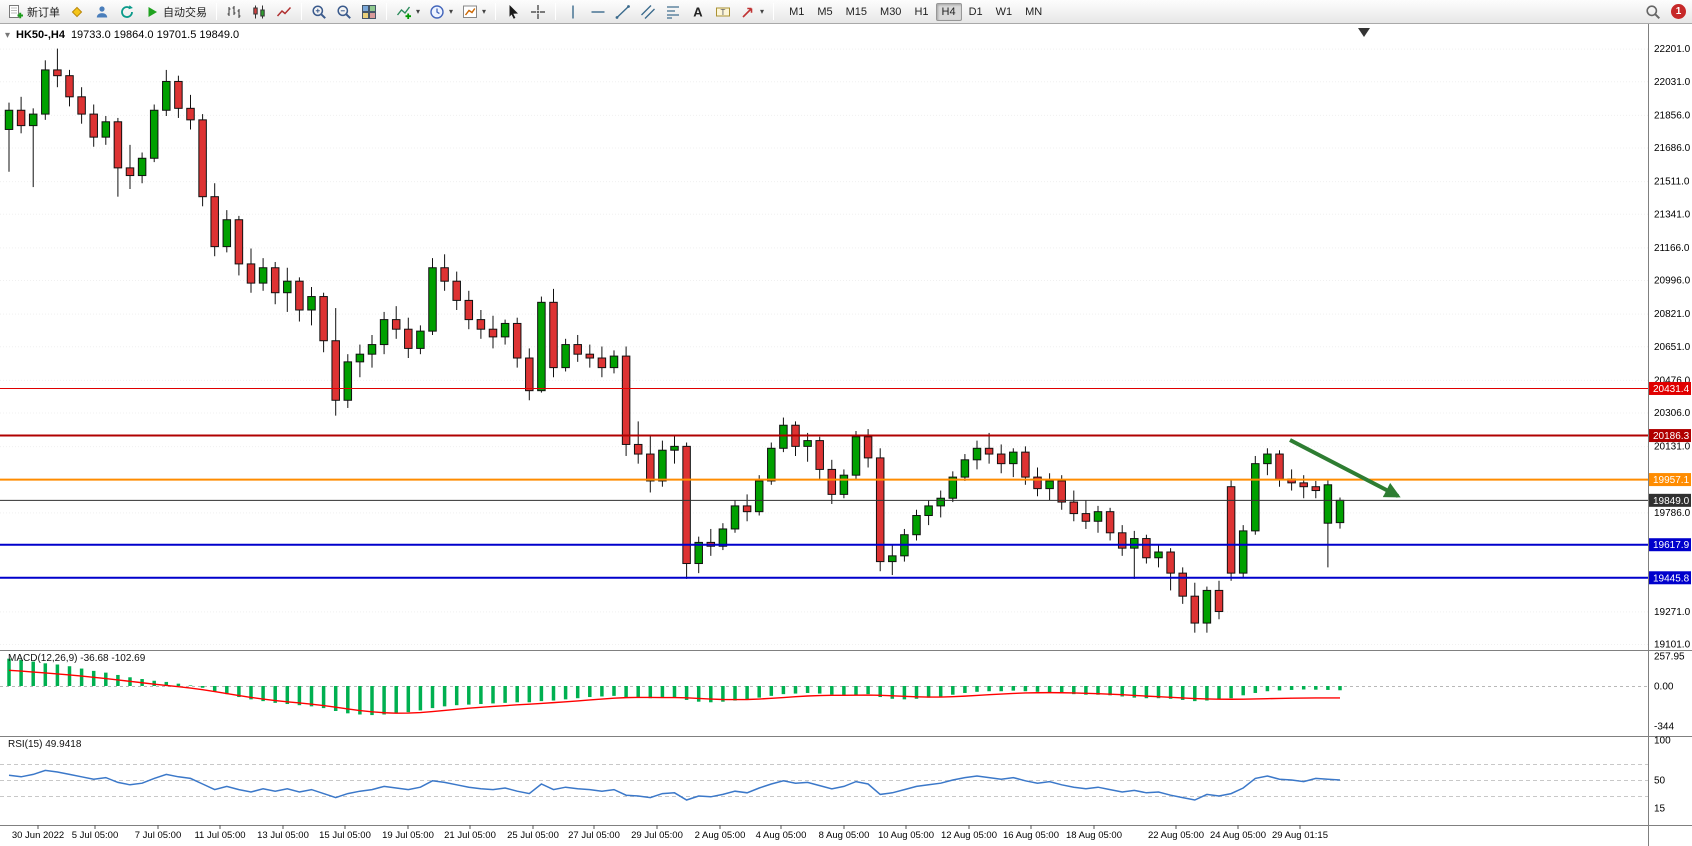  I want to click on rsi-indicator-label: RSI(15) 49.9418, so click(45, 744).